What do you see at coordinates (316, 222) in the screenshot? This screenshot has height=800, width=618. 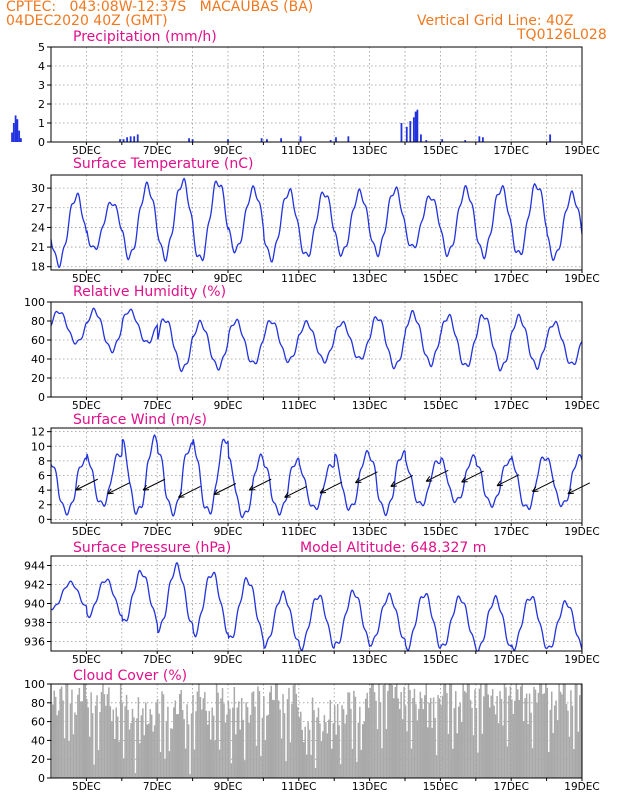 I see `temp-frame` at bounding box center [316, 222].